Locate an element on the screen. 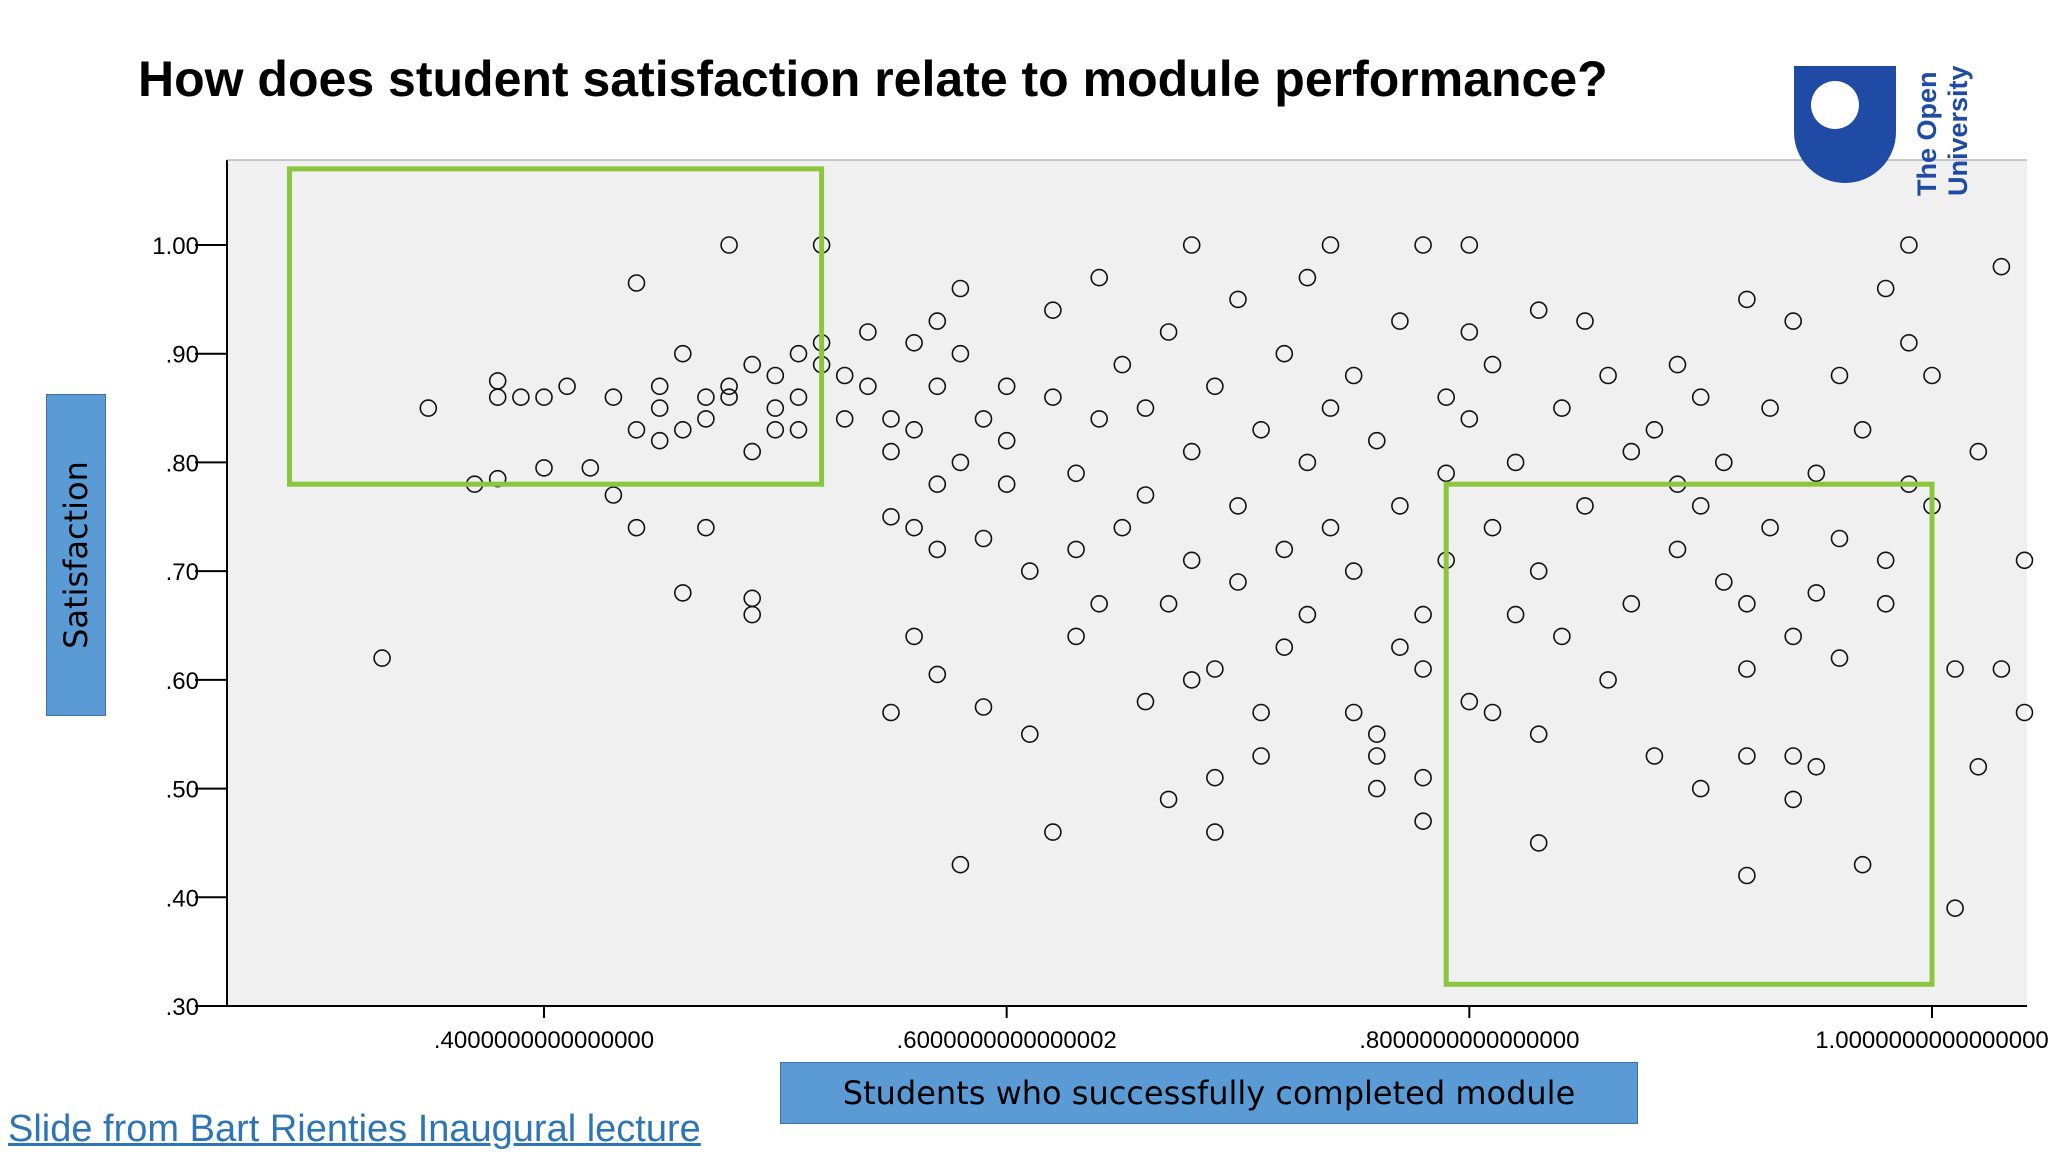  highlight-box is located at coordinates (556, 326).